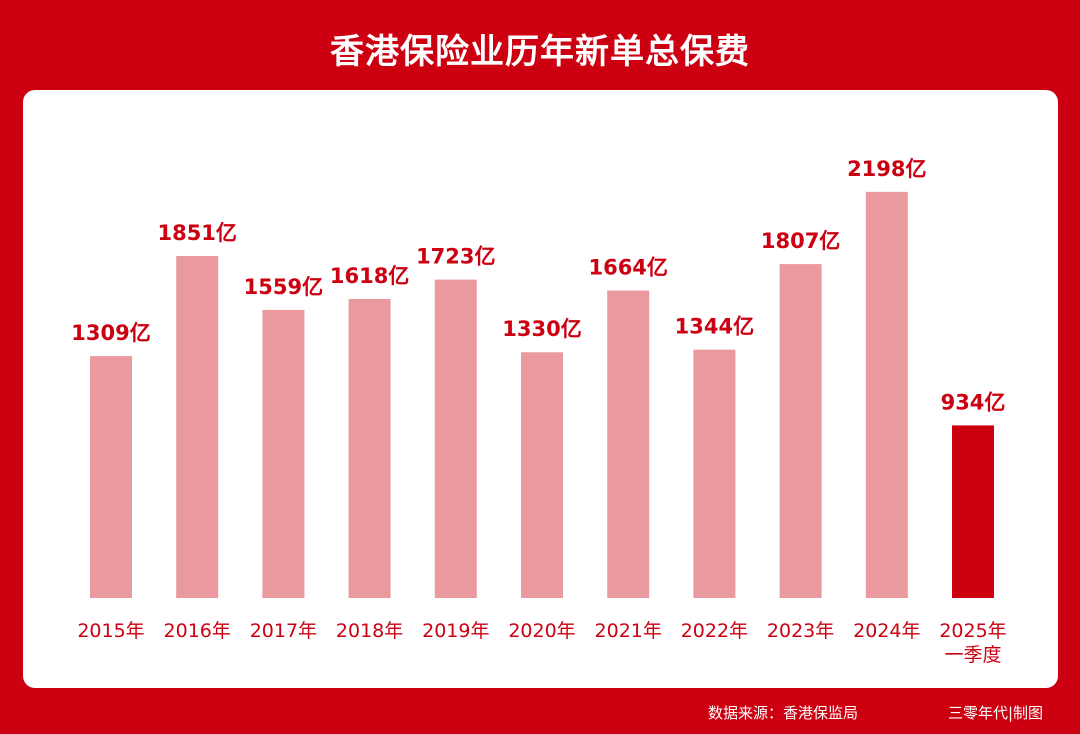 Image resolution: width=1080 pixels, height=734 pixels. I want to click on category-label-4: 2019年, so click(455, 631).